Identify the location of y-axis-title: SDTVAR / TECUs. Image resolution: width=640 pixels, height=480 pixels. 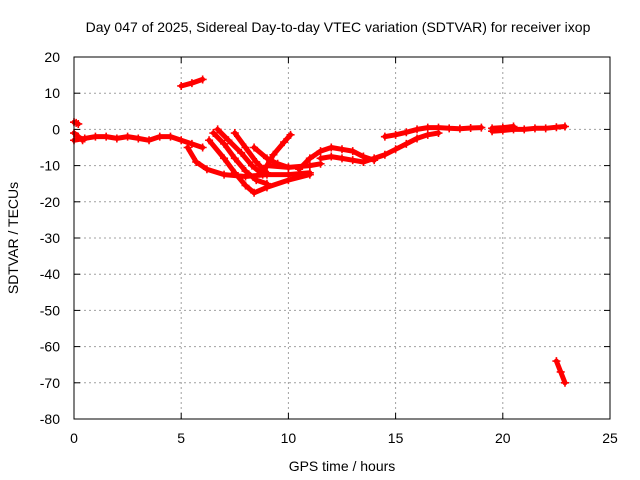
(13, 238).